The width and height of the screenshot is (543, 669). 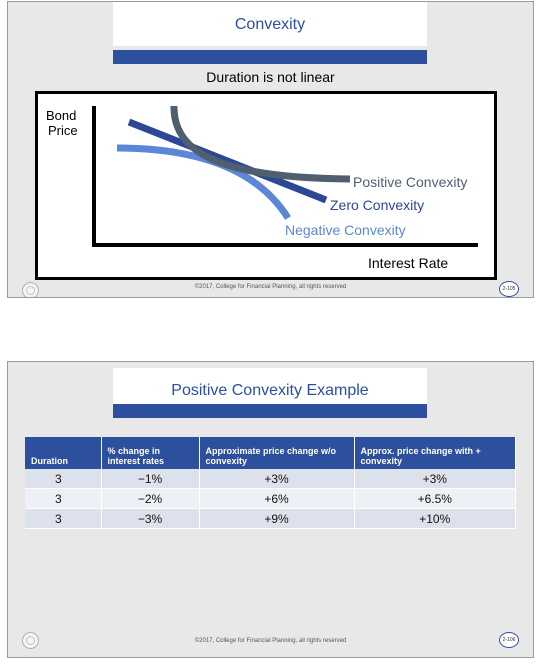 I want to click on zero-convexity-label: Zero Convexity, so click(x=377, y=205).